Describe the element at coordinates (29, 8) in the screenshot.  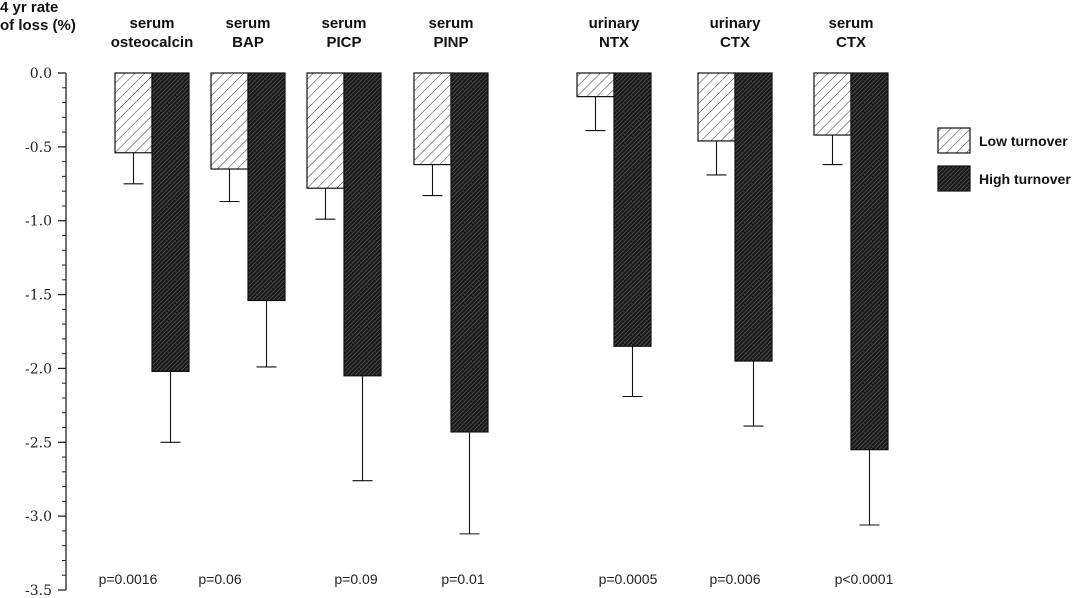
I see `y-axis-title-line-1: 4 yr rate` at that location.